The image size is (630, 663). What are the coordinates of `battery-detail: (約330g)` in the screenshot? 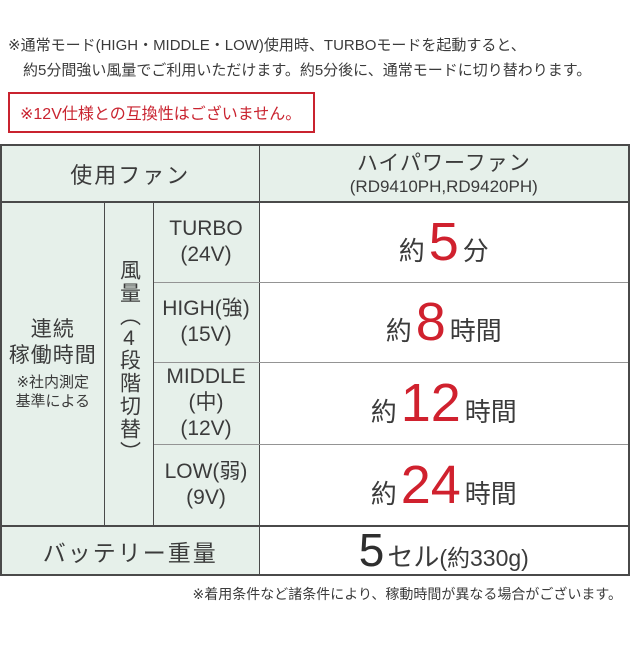 It's located at (484, 558).